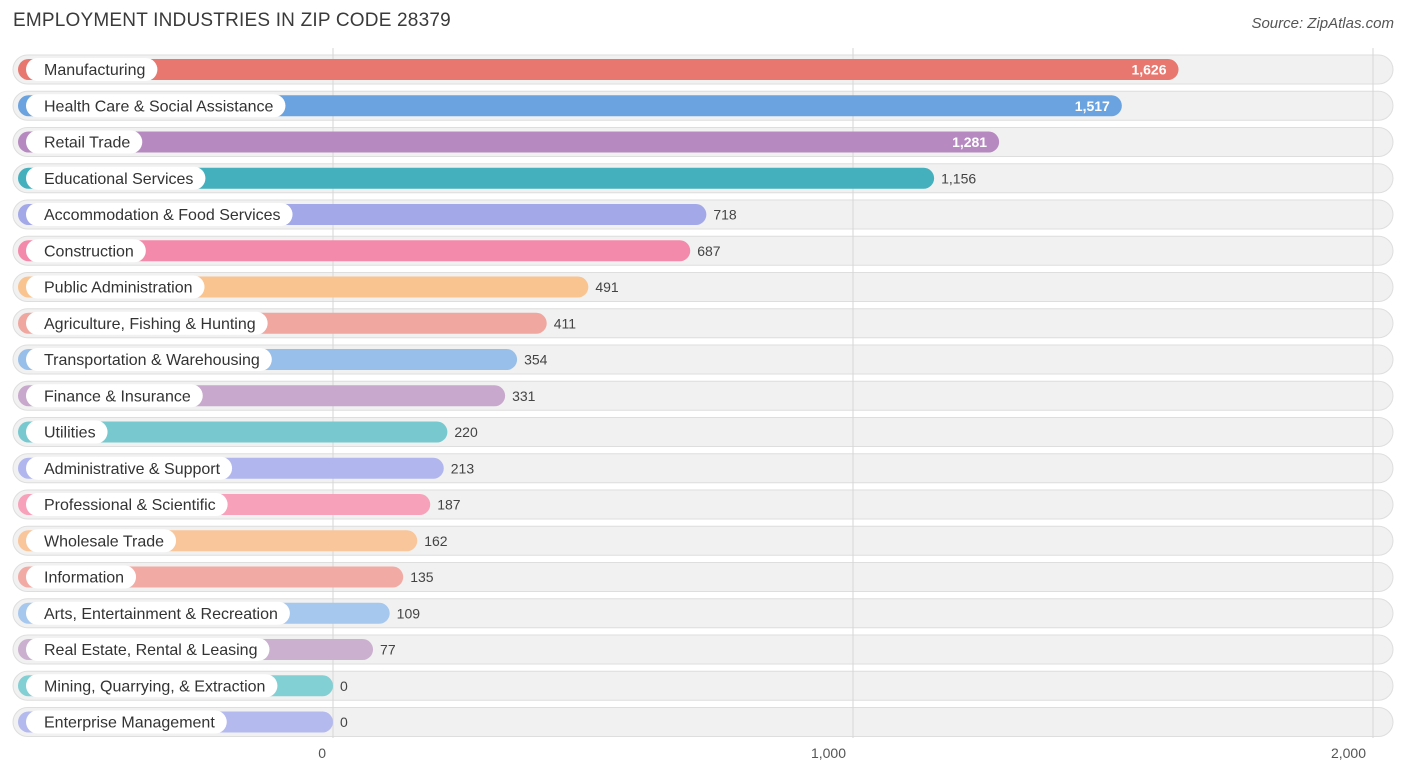  I want to click on value-label: 187, so click(449, 505).